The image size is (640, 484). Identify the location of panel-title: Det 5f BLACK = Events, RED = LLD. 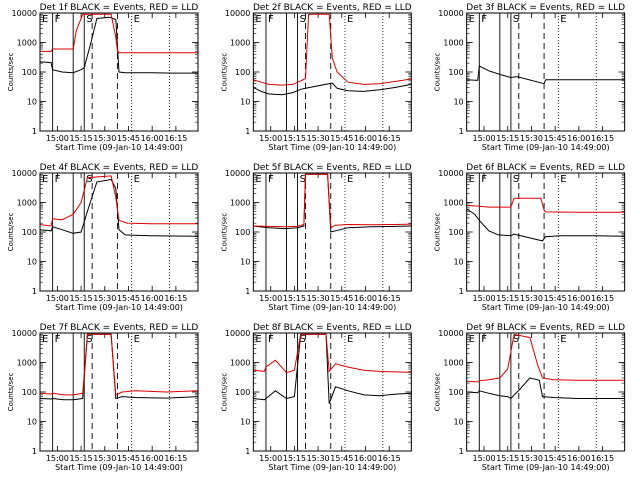
(332, 168).